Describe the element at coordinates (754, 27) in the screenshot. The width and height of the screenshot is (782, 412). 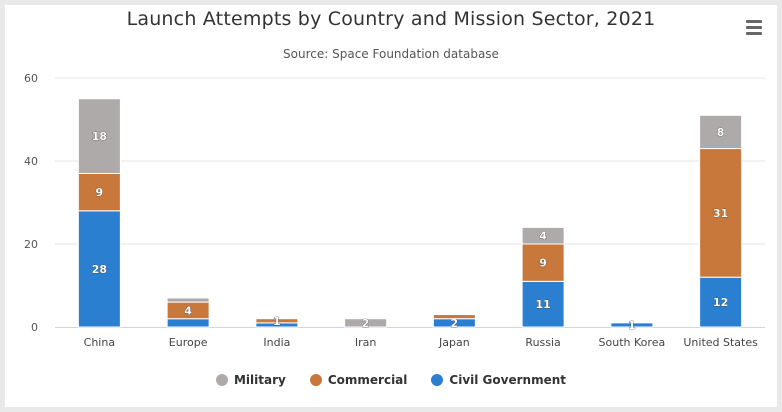
I see `hamburger-menu-icon` at that location.